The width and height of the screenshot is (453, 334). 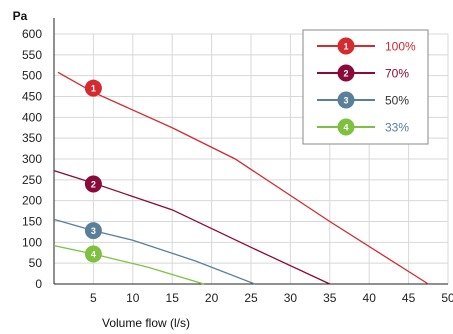 What do you see at coordinates (36, 263) in the screenshot?
I see `y-tick-label: 50` at bounding box center [36, 263].